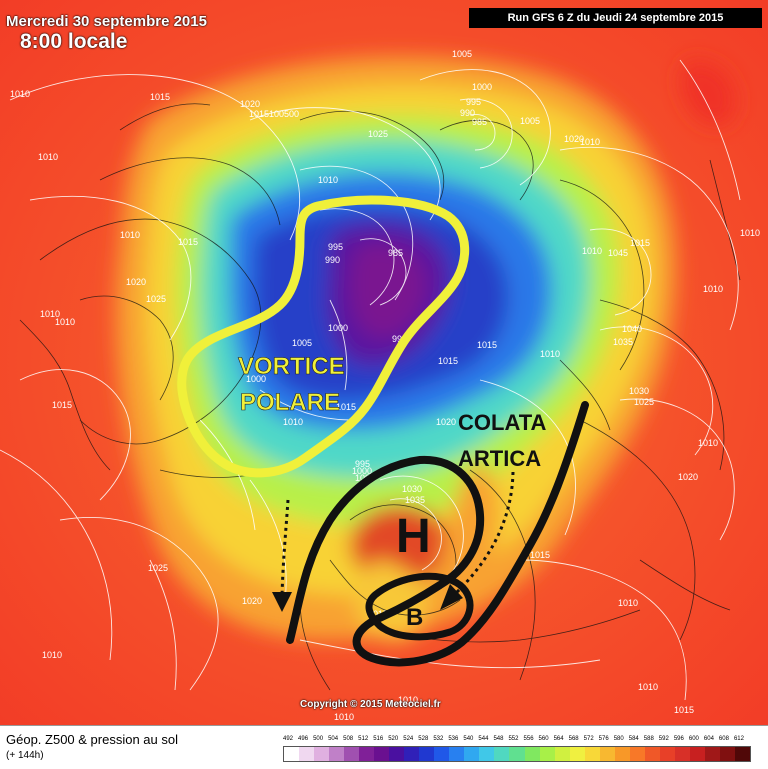 This screenshot has height=769, width=768. I want to click on forecast-time: 8:00 locale, so click(74, 41).